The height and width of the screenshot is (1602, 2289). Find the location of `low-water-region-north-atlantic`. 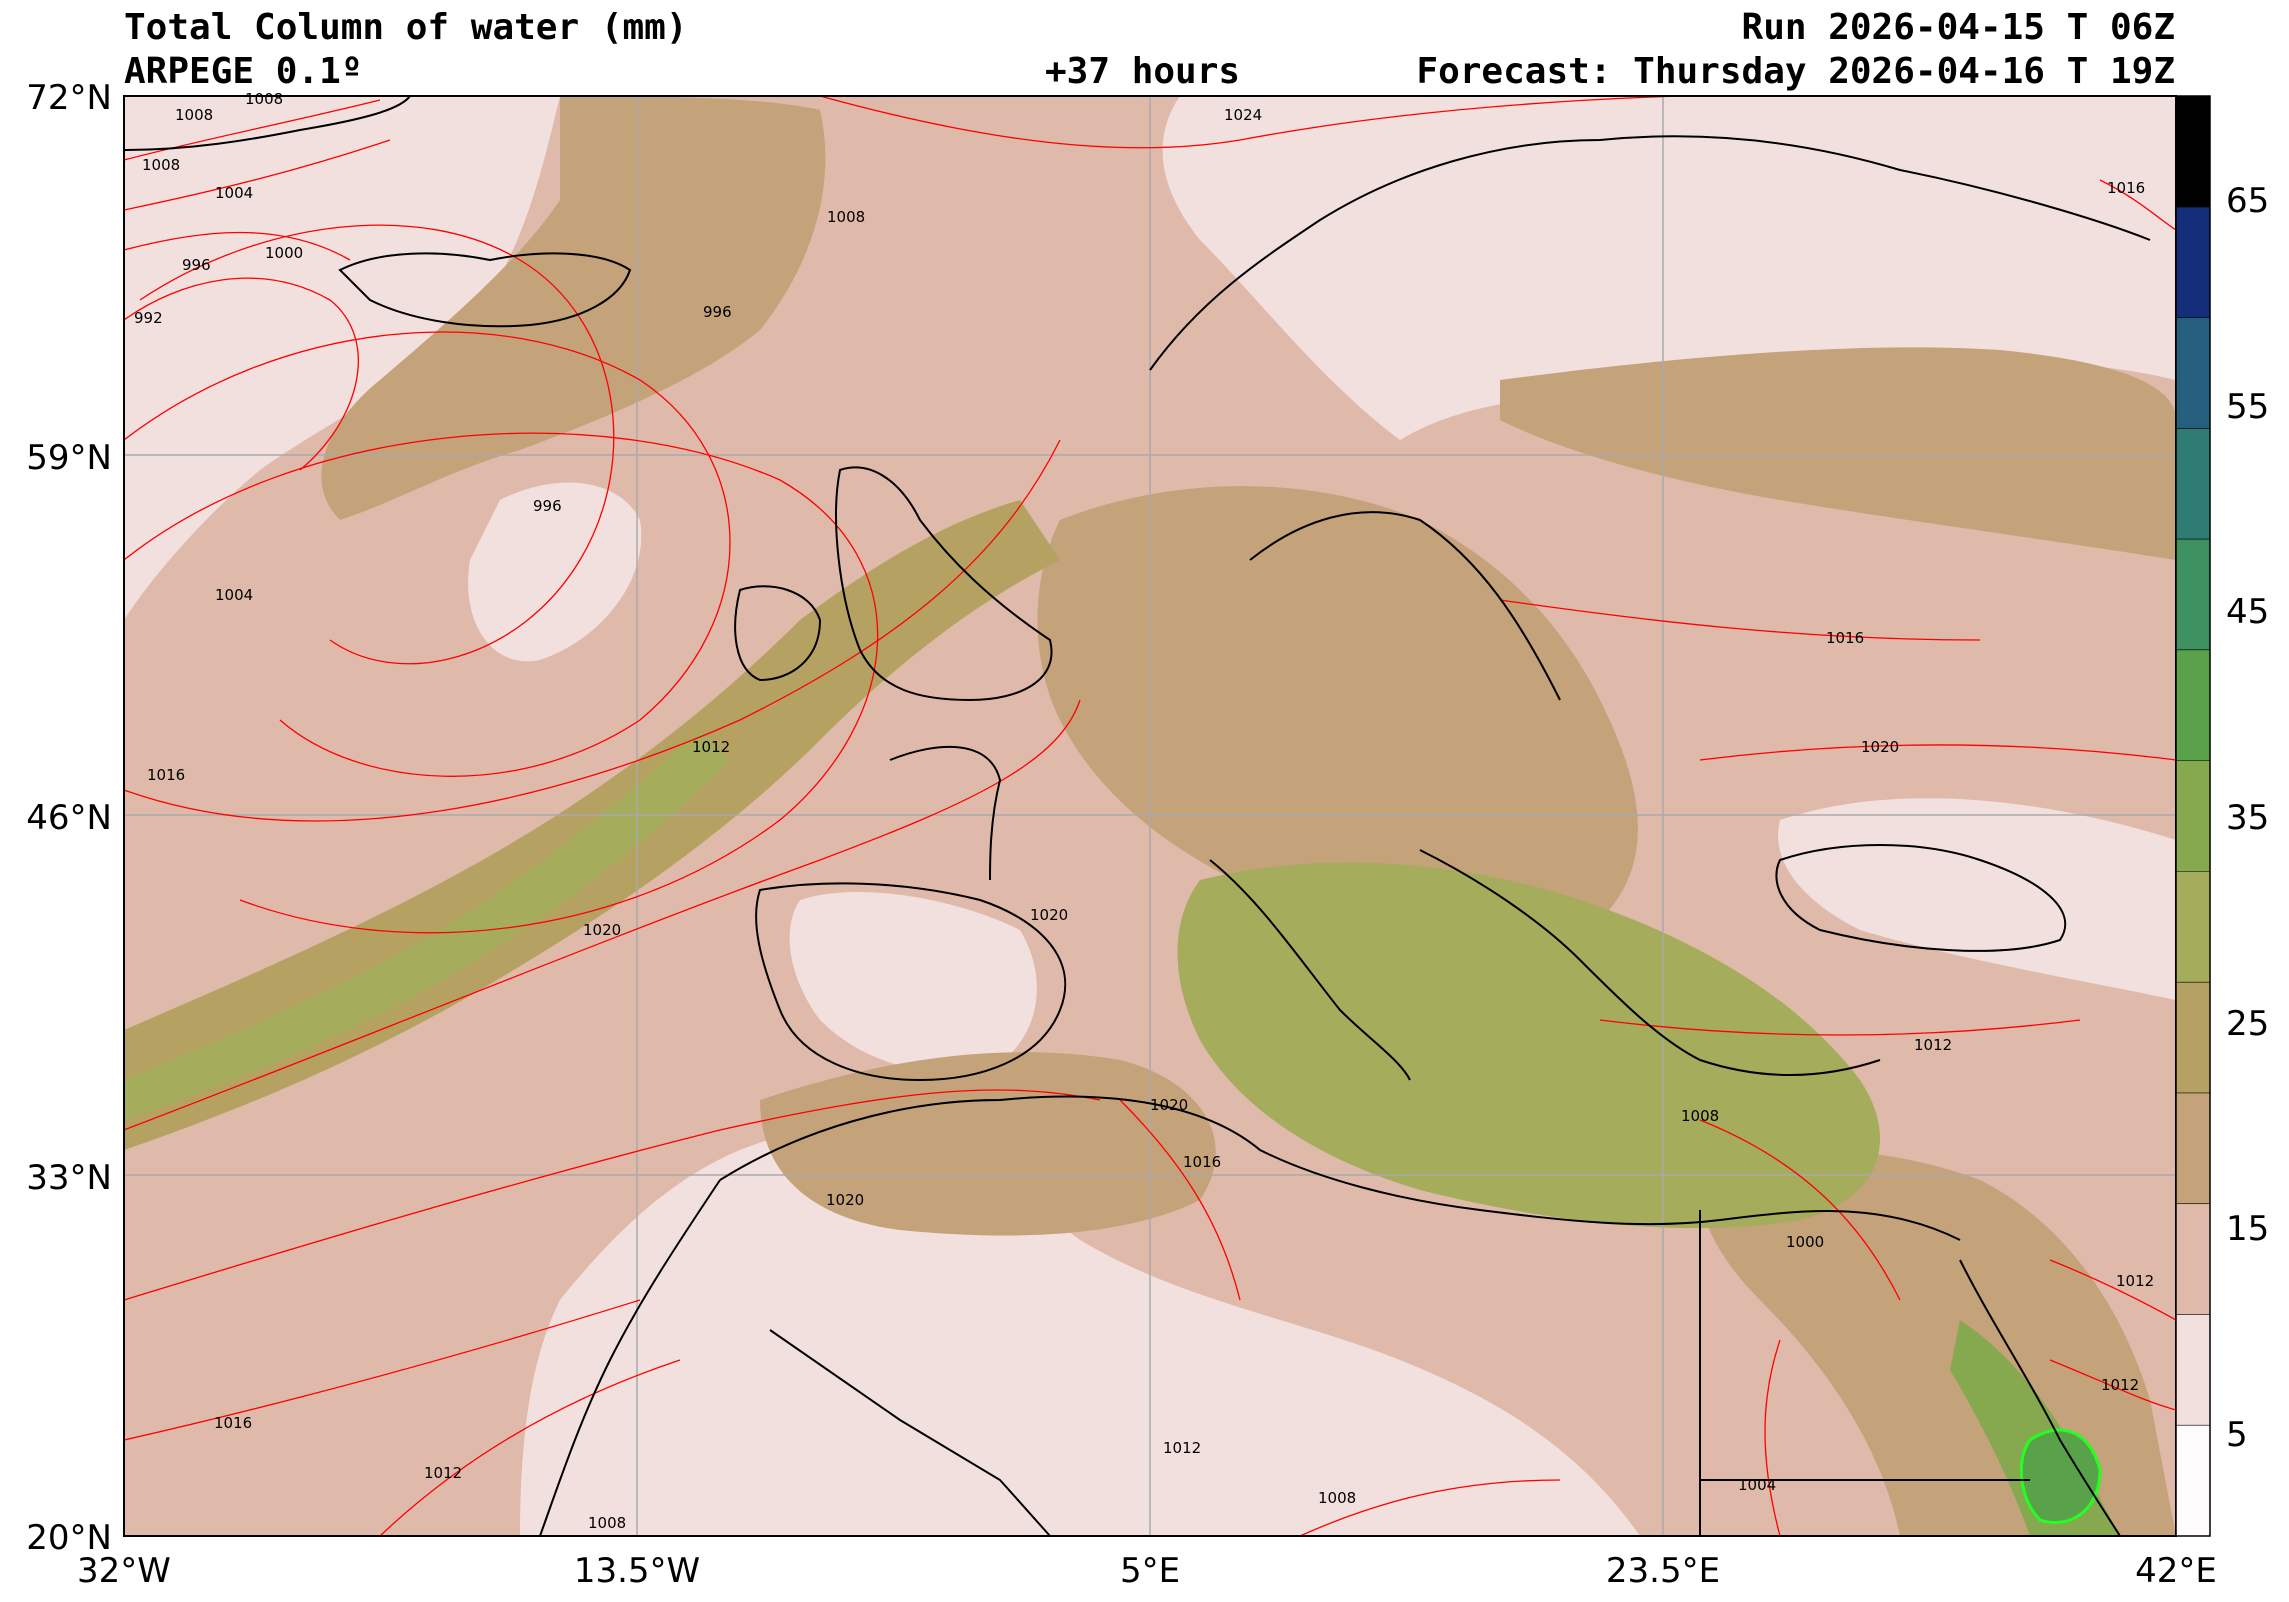

low-water-region-north-atlantic is located at coordinates (342, 358).